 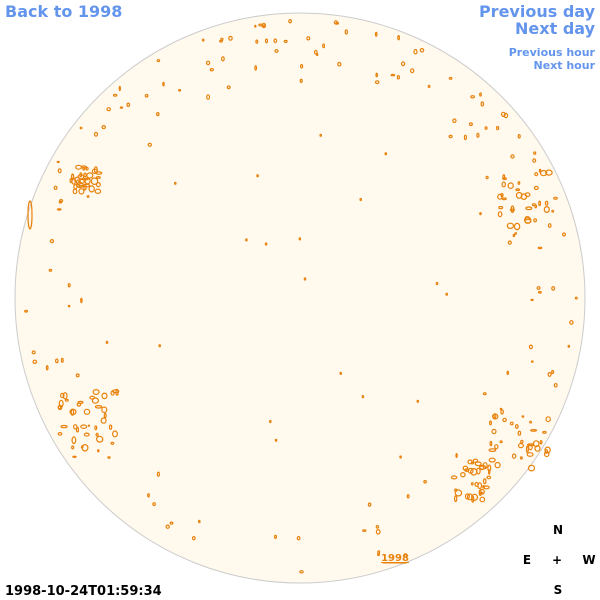 What do you see at coordinates (395, 558) in the screenshot?
I see `year-link: 1998` at bounding box center [395, 558].